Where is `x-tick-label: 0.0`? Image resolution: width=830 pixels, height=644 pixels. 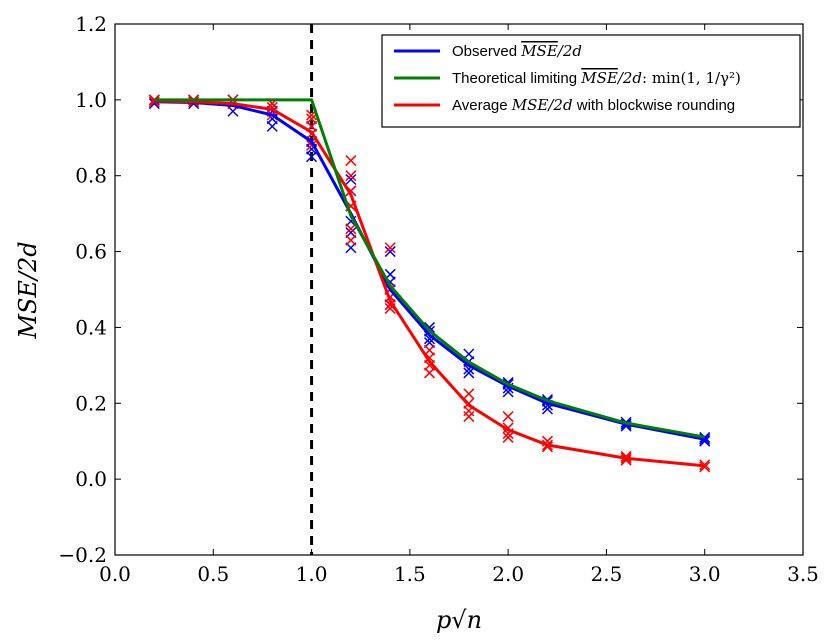 x-tick-label: 0.0 is located at coordinates (115, 574).